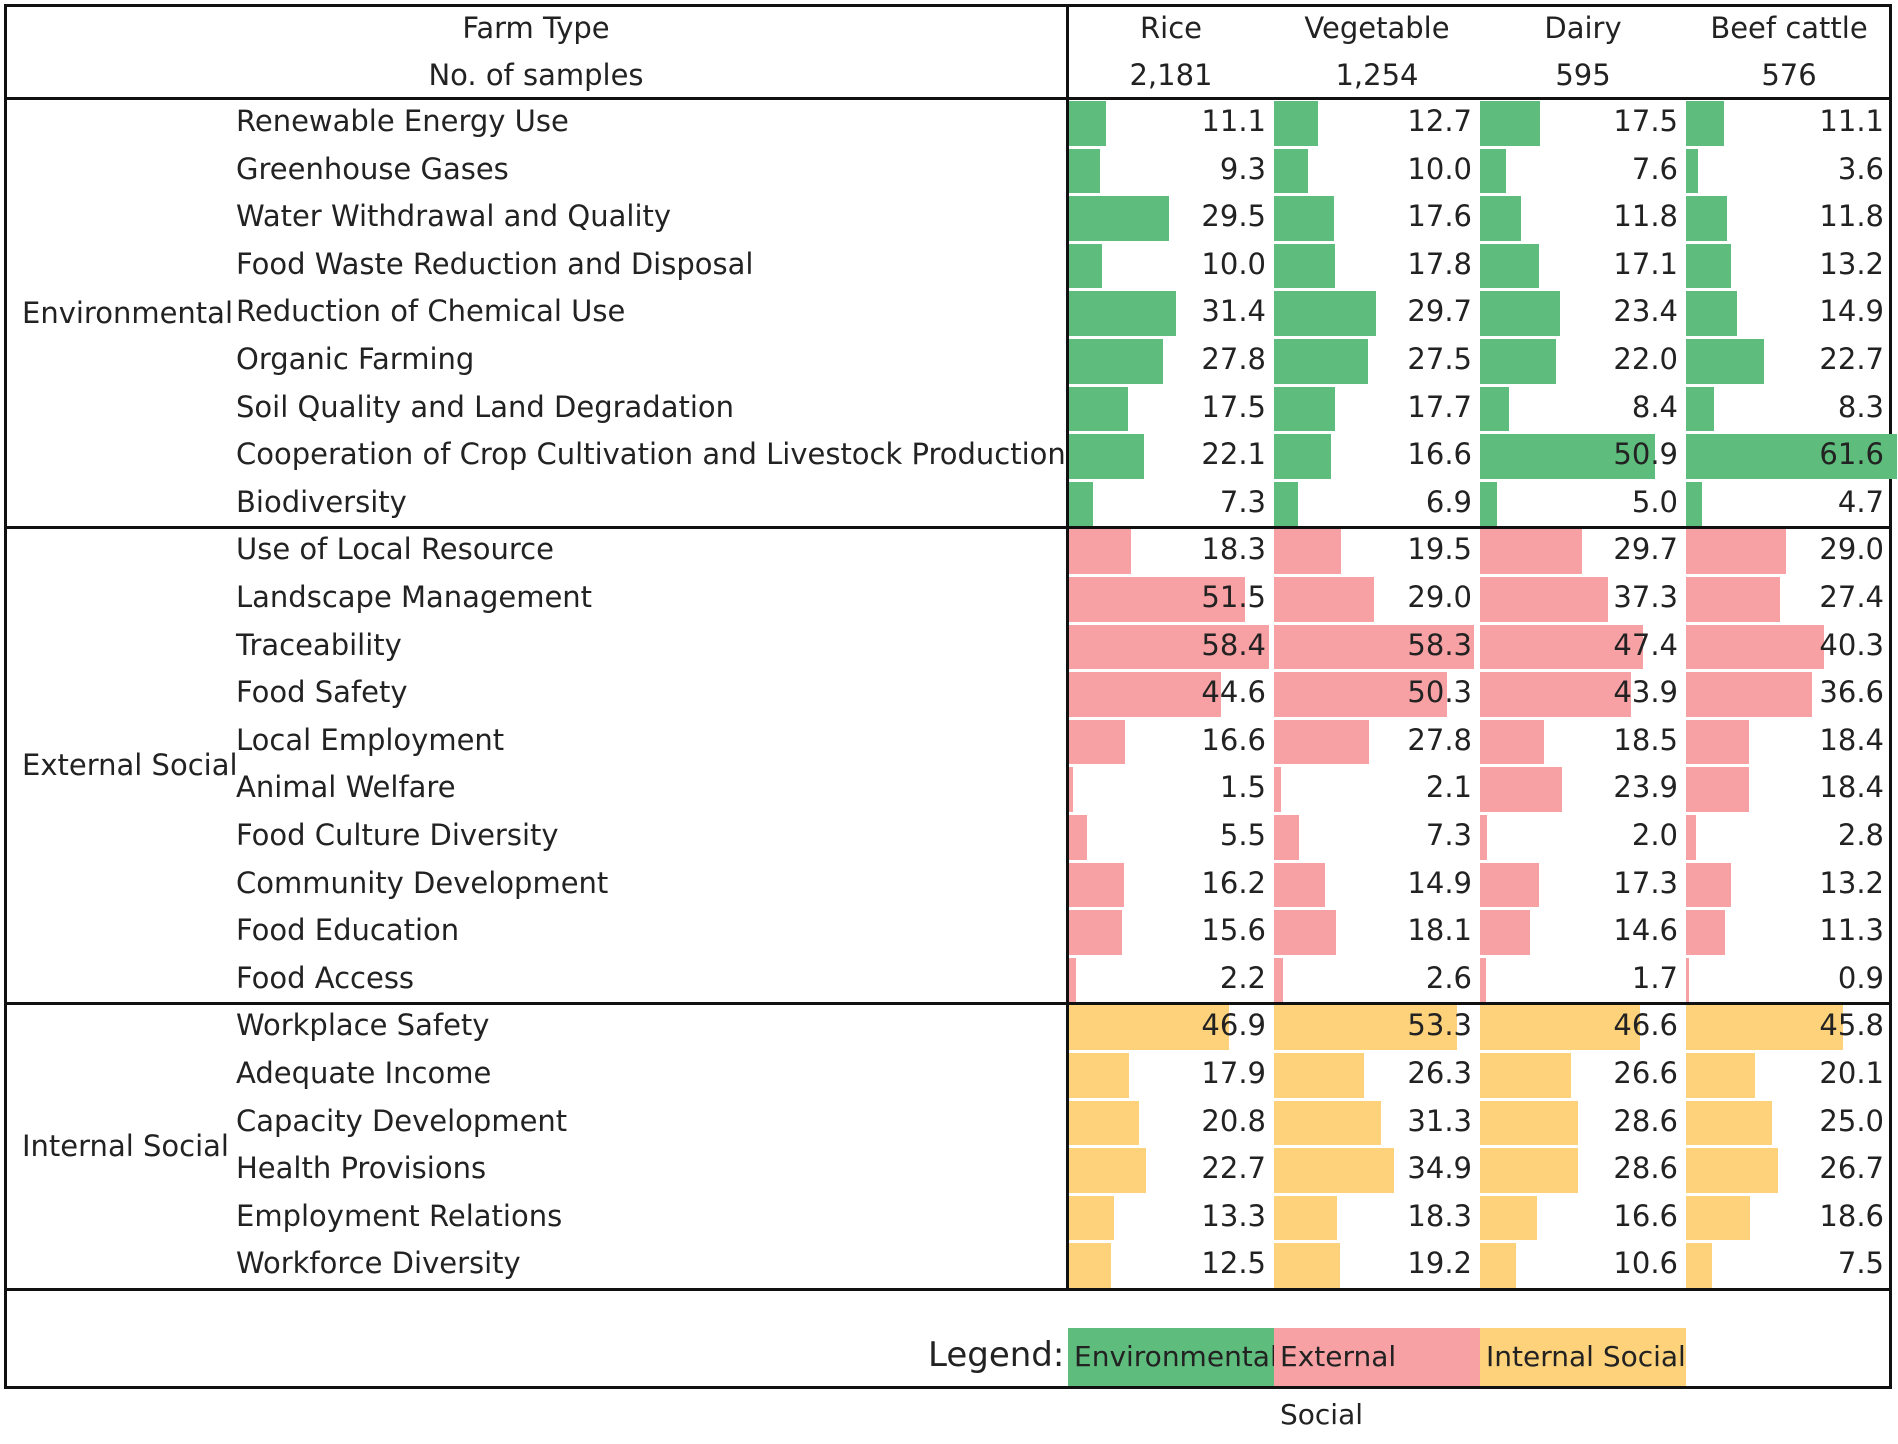  I want to click on legend-item-environmental: Environmental, so click(1173, 1357).